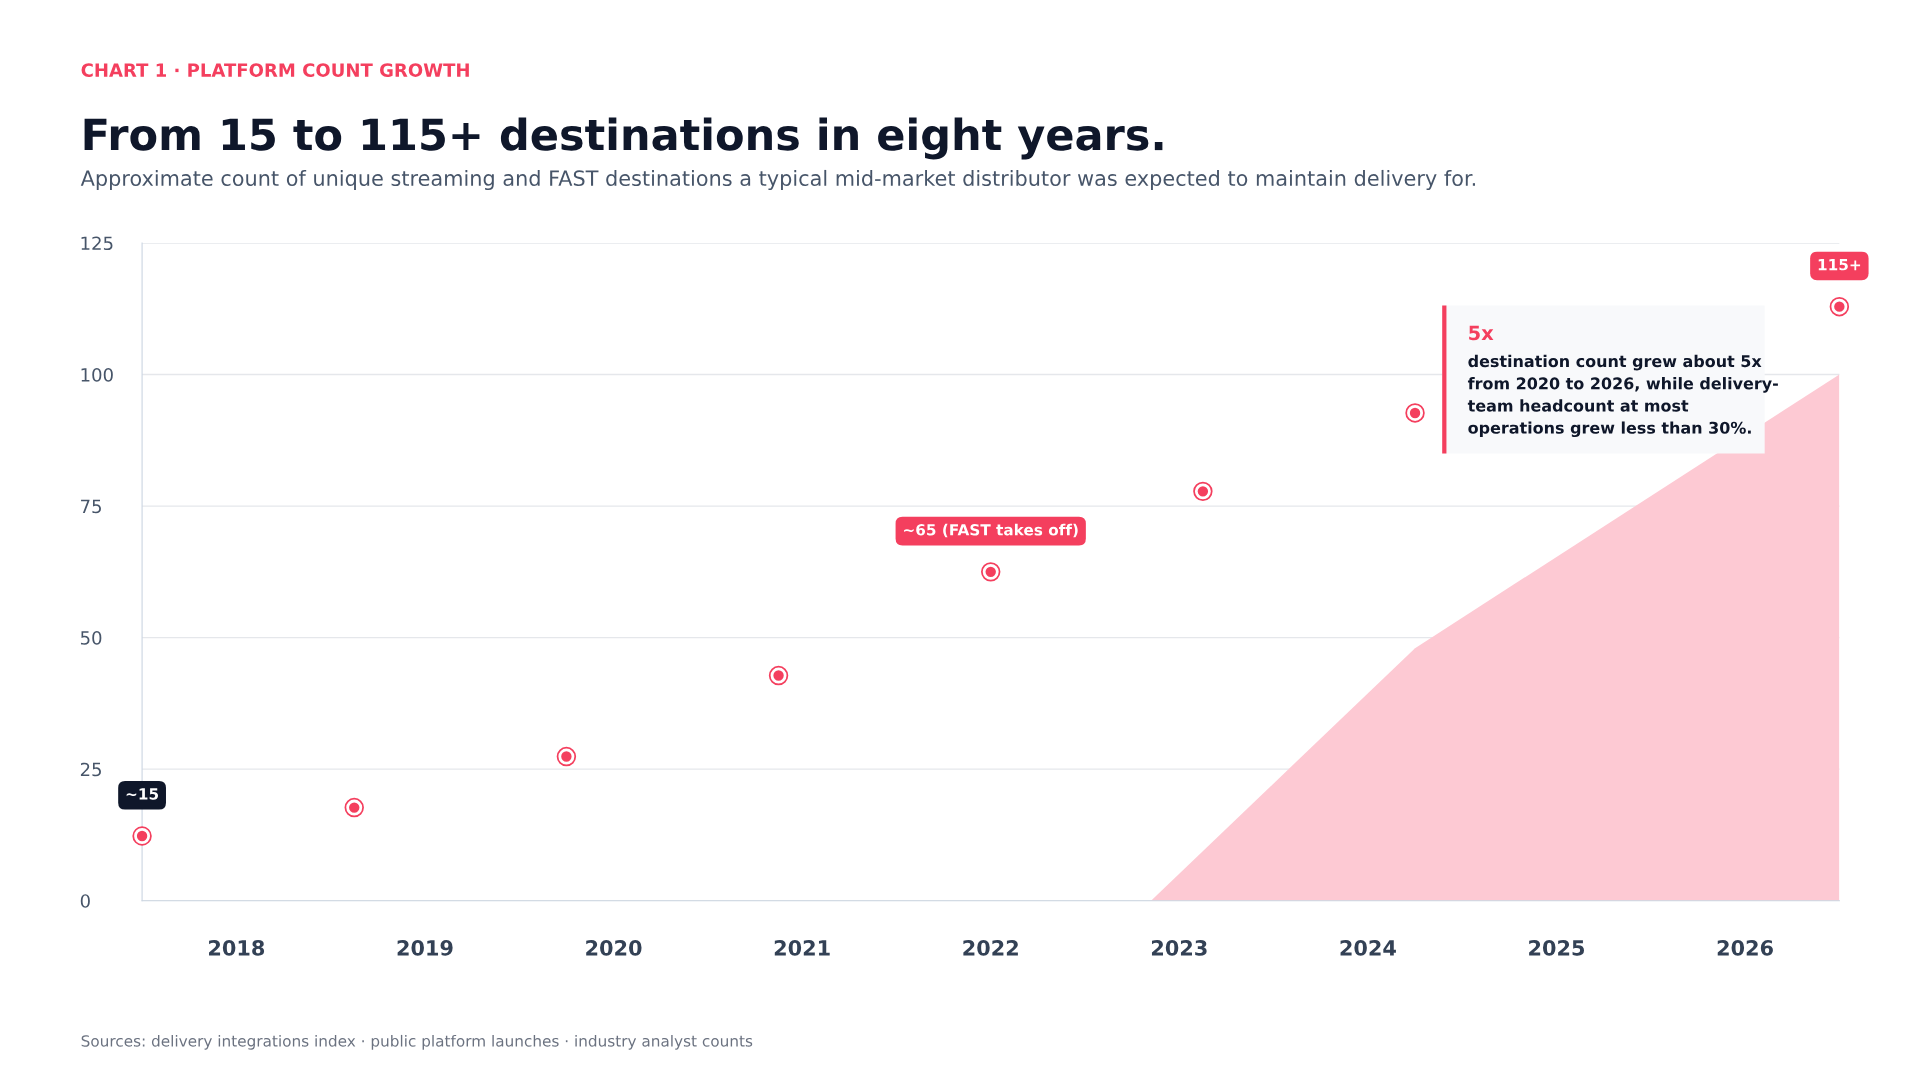 This screenshot has height=1080, width=1920. Describe the element at coordinates (237, 947) in the screenshot. I see `x-tick-label: 2018` at that location.